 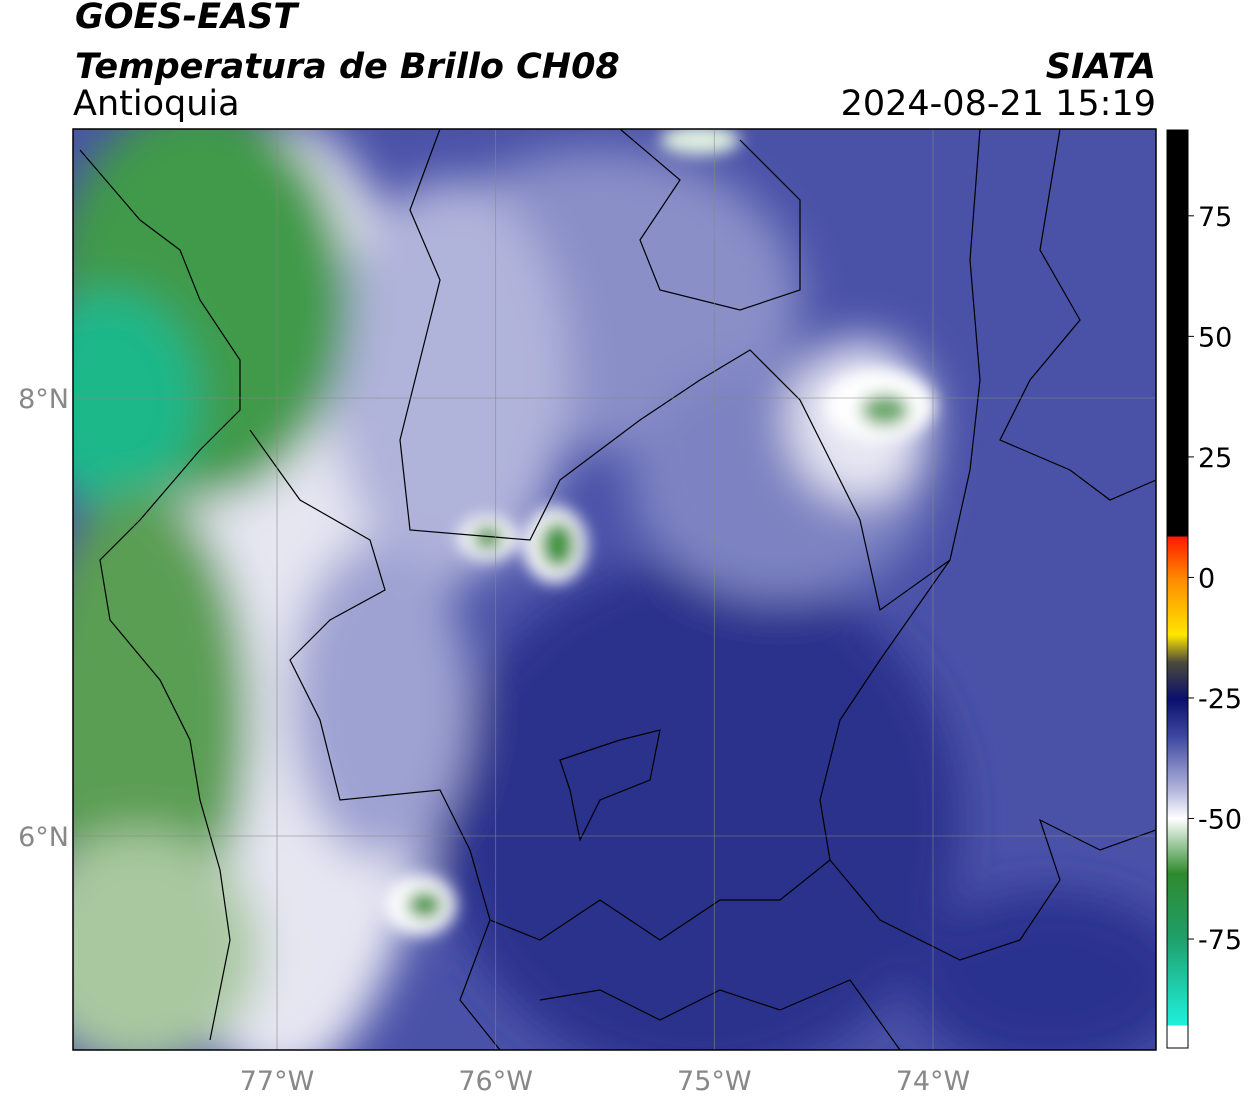 I want to click on colorbar-tick-label: 50, so click(x=1215, y=337).